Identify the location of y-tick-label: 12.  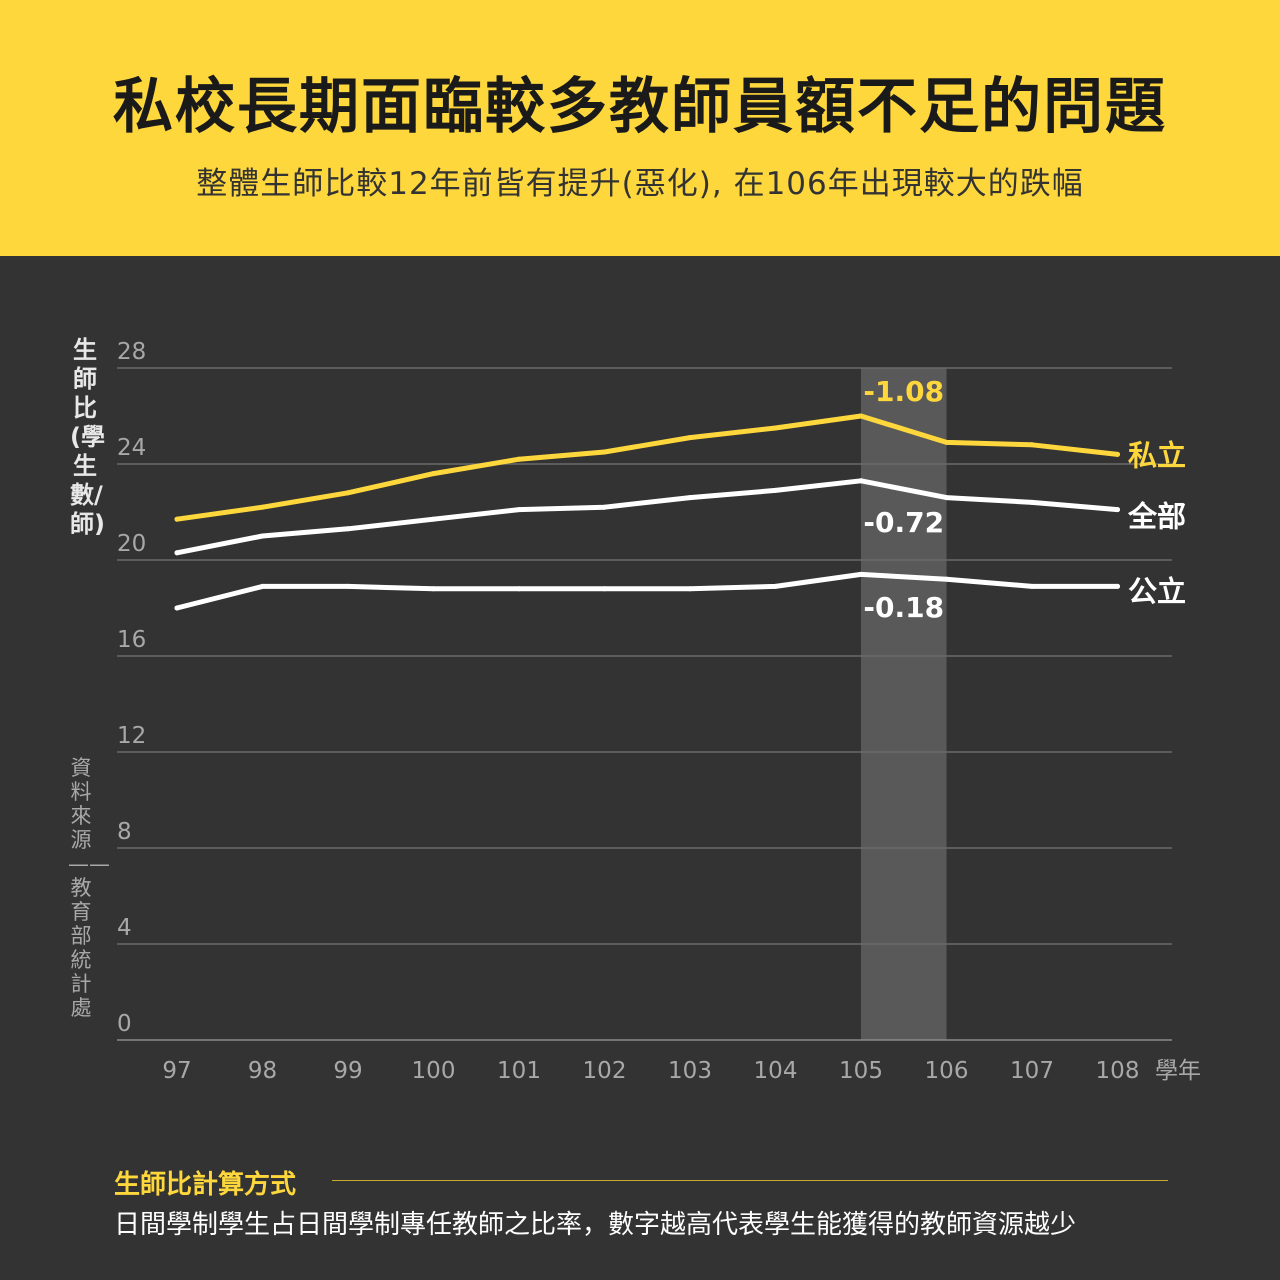
(131, 736).